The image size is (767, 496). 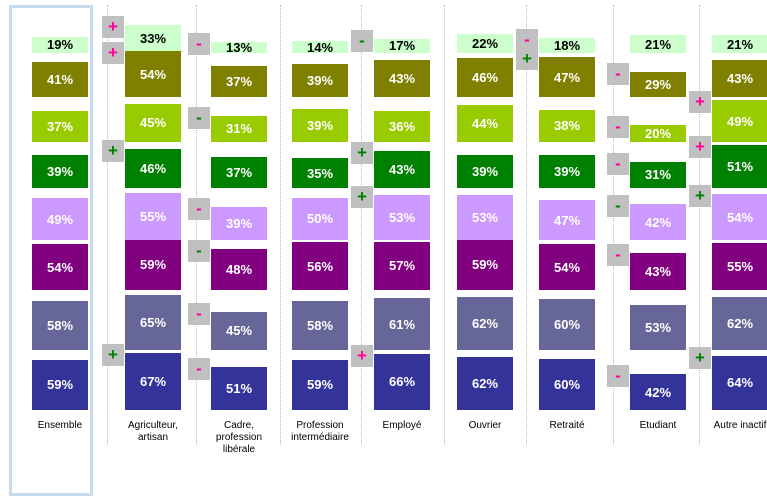 I want to click on value-box: 67%, so click(x=153, y=381).